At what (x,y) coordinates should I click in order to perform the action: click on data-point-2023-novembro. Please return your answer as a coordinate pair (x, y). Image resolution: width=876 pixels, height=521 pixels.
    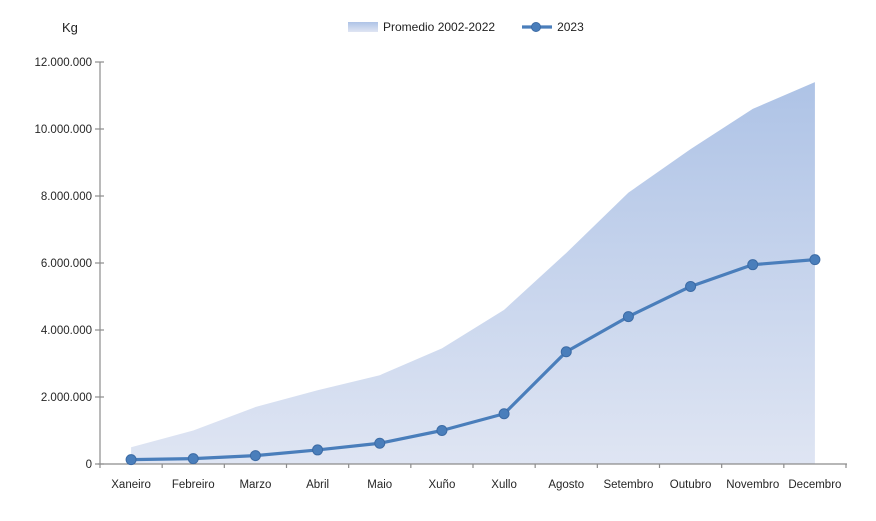
    Looking at the image, I should click on (753, 265).